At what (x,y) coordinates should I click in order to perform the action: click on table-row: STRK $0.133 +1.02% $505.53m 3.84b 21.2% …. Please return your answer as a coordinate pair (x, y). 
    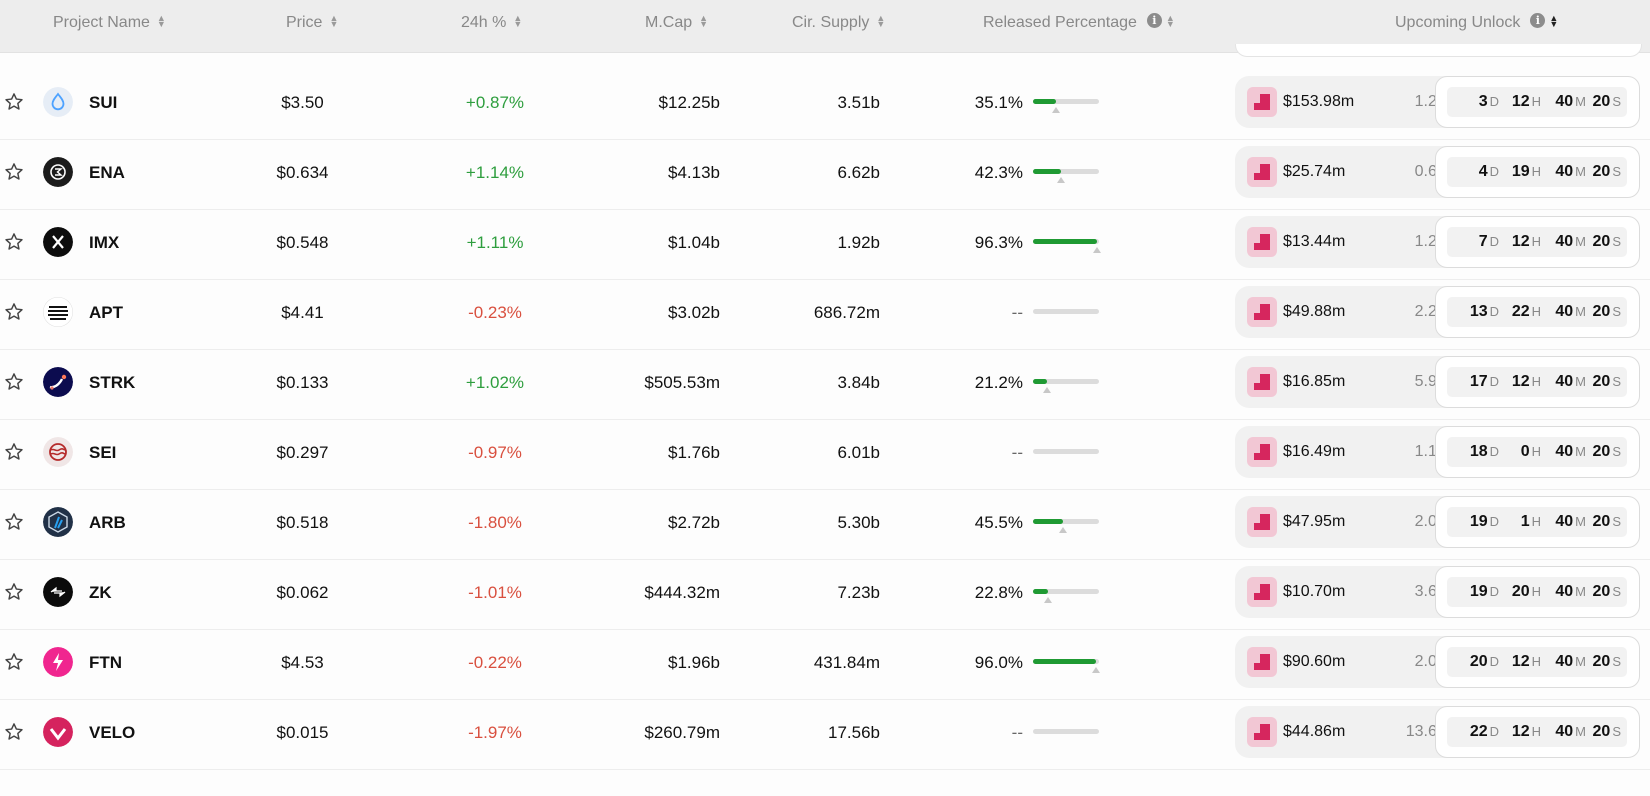
    Looking at the image, I should click on (825, 383).